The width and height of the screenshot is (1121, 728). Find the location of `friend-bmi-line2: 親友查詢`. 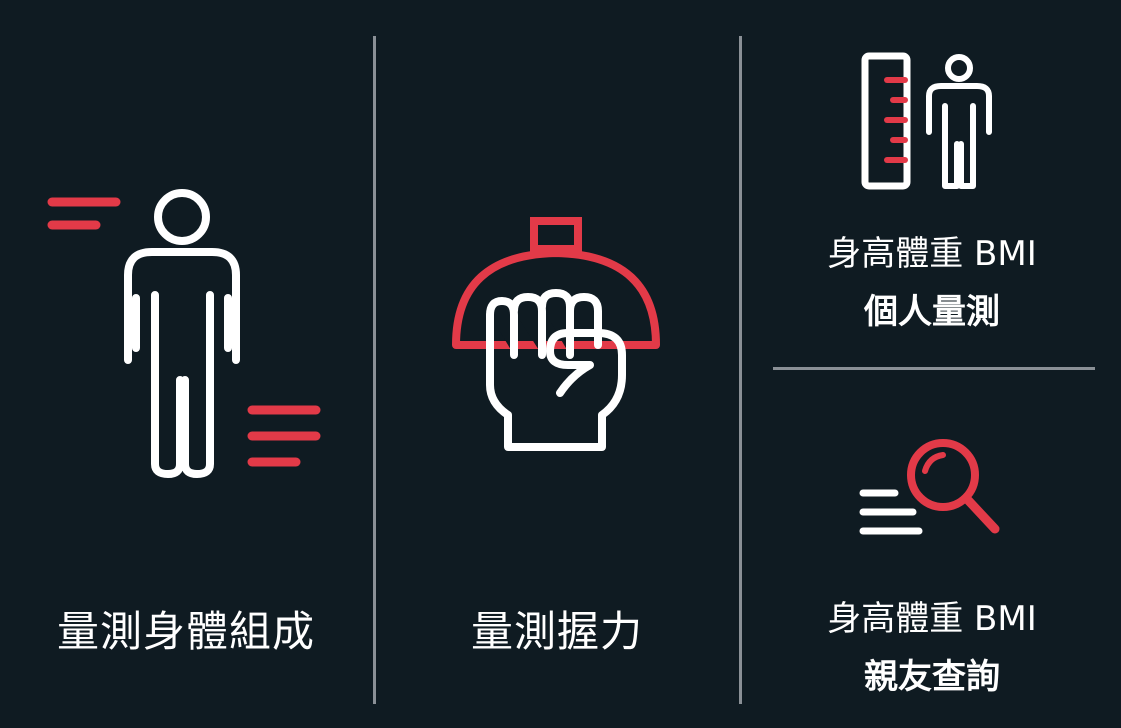

friend-bmi-line2: 親友查詢 is located at coordinates (932, 677).